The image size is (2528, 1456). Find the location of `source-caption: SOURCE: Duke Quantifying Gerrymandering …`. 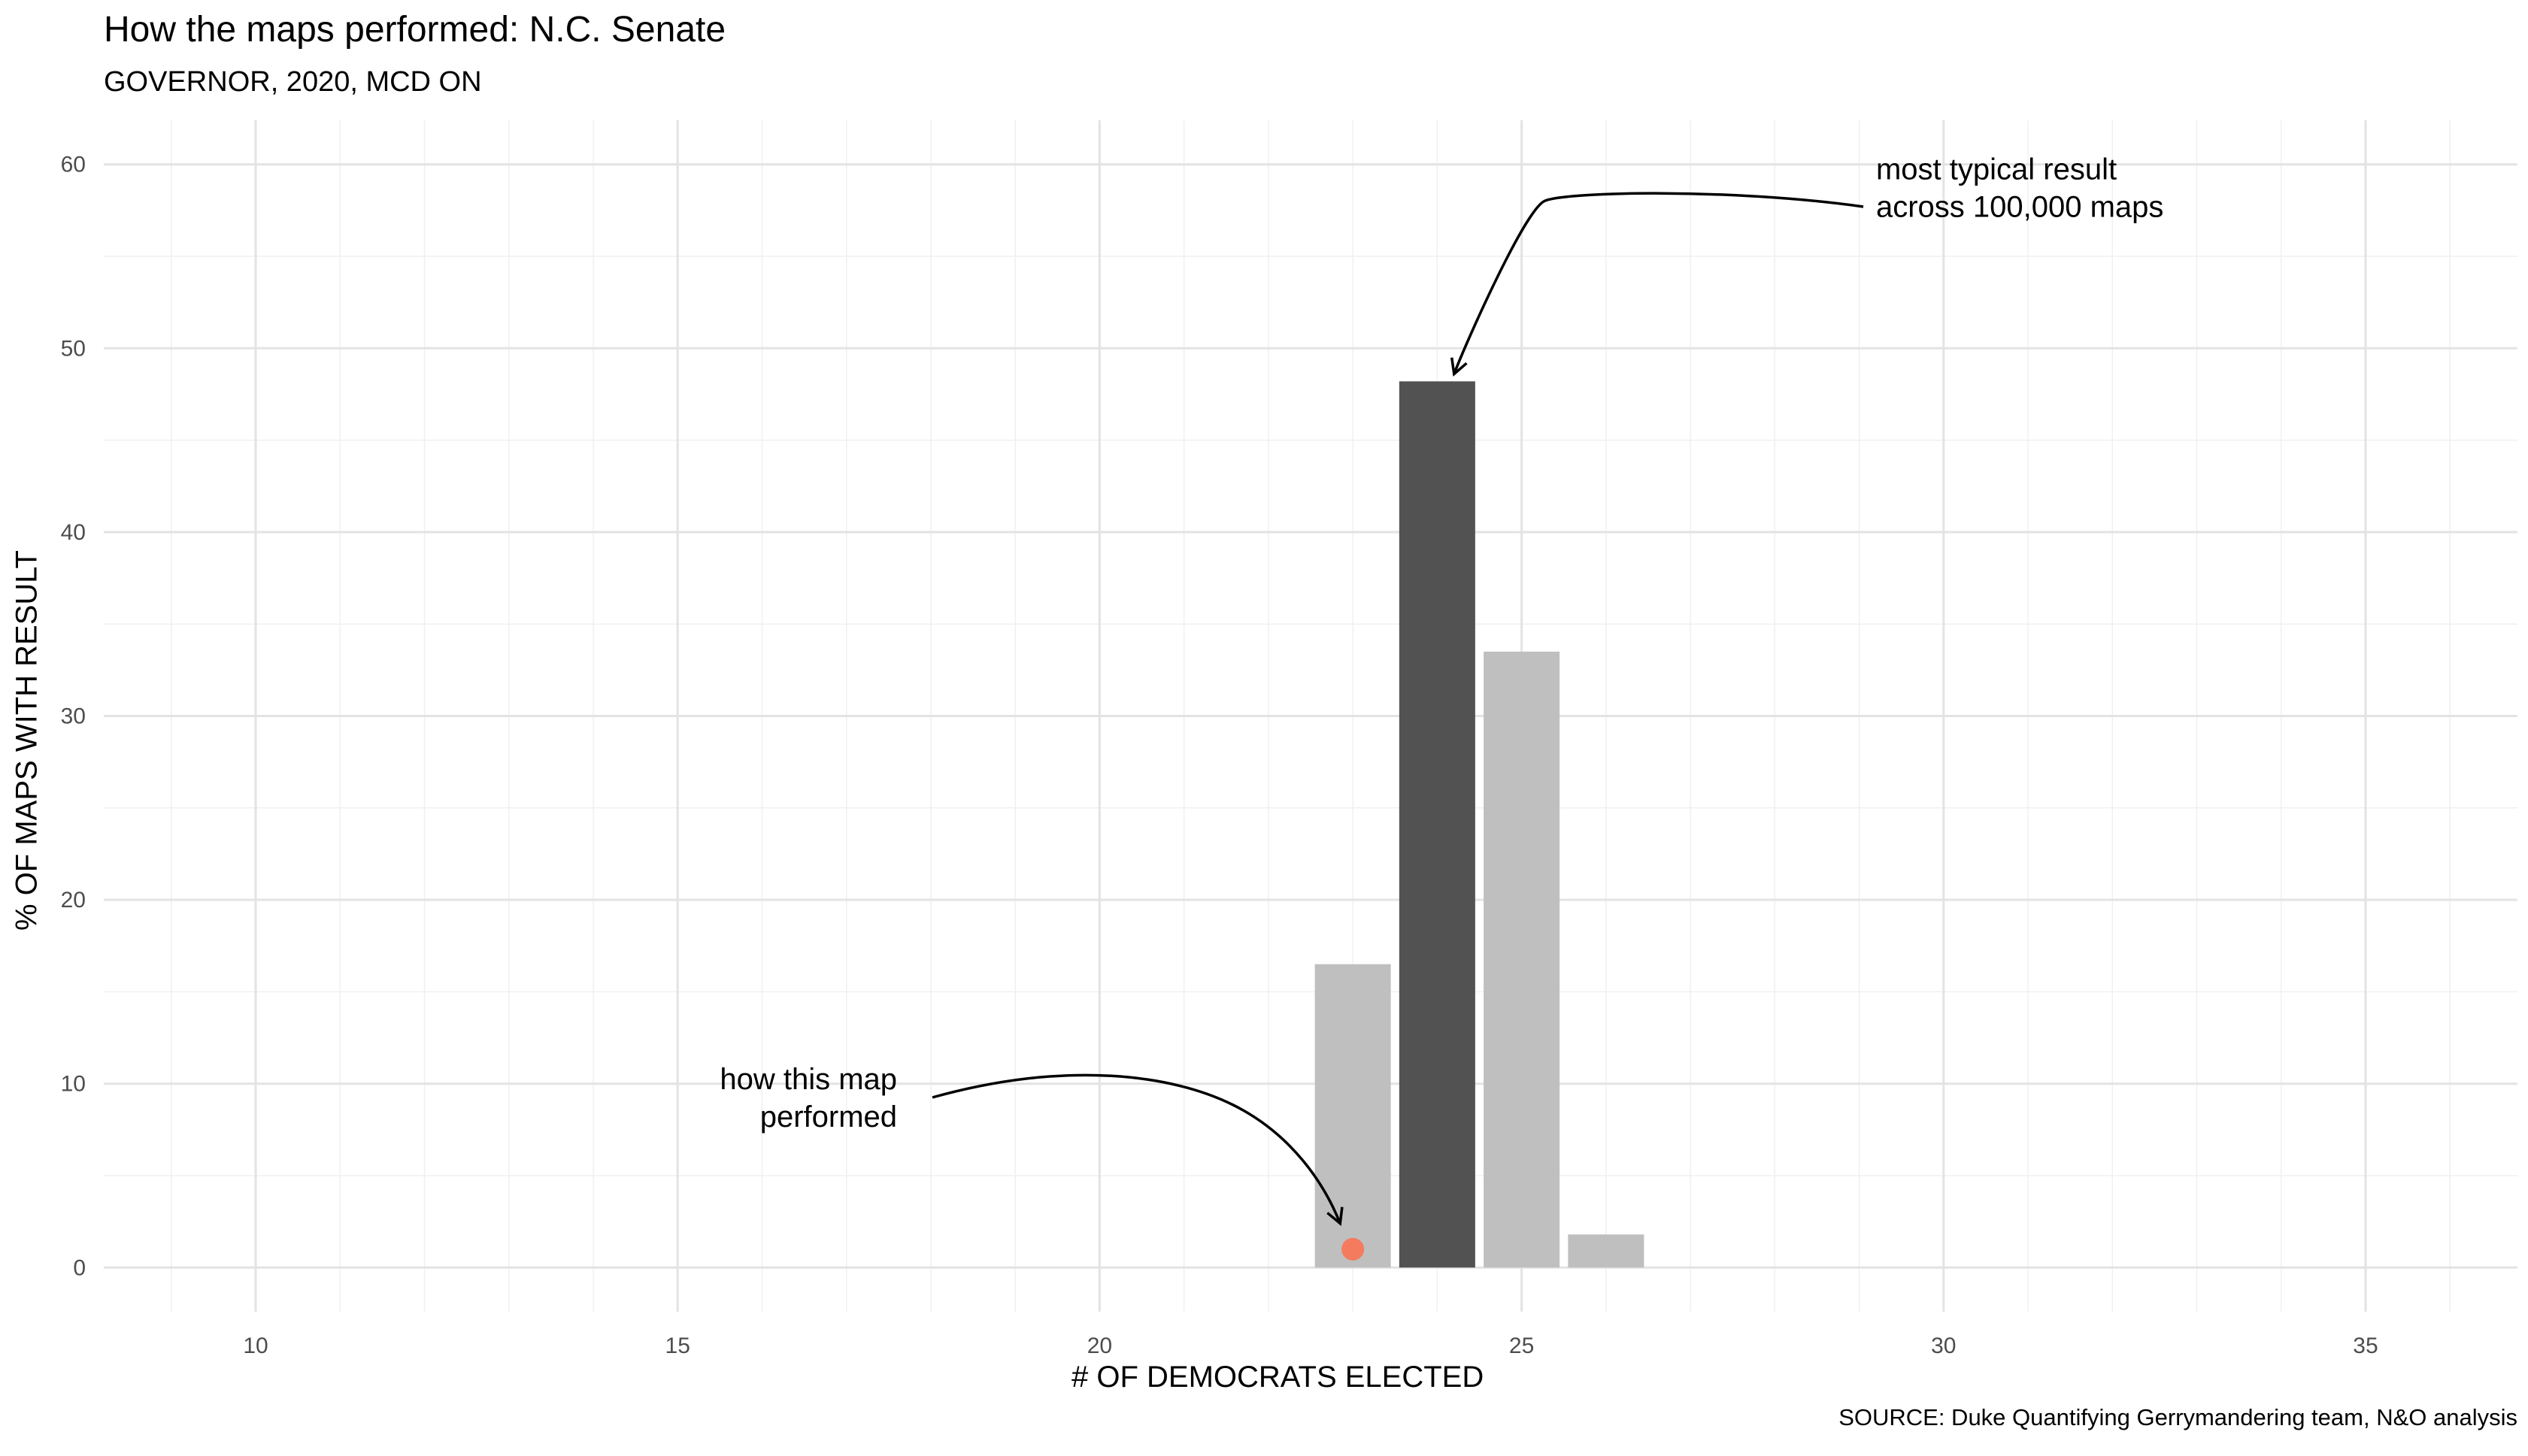

source-caption: SOURCE: Duke Quantifying Gerrymandering … is located at coordinates (2177, 1417).